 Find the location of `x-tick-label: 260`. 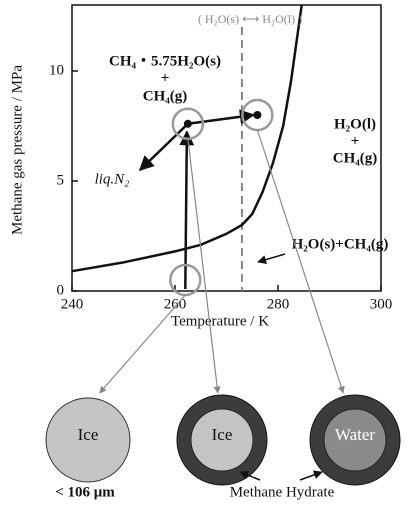

x-tick-label: 260 is located at coordinates (175, 304).